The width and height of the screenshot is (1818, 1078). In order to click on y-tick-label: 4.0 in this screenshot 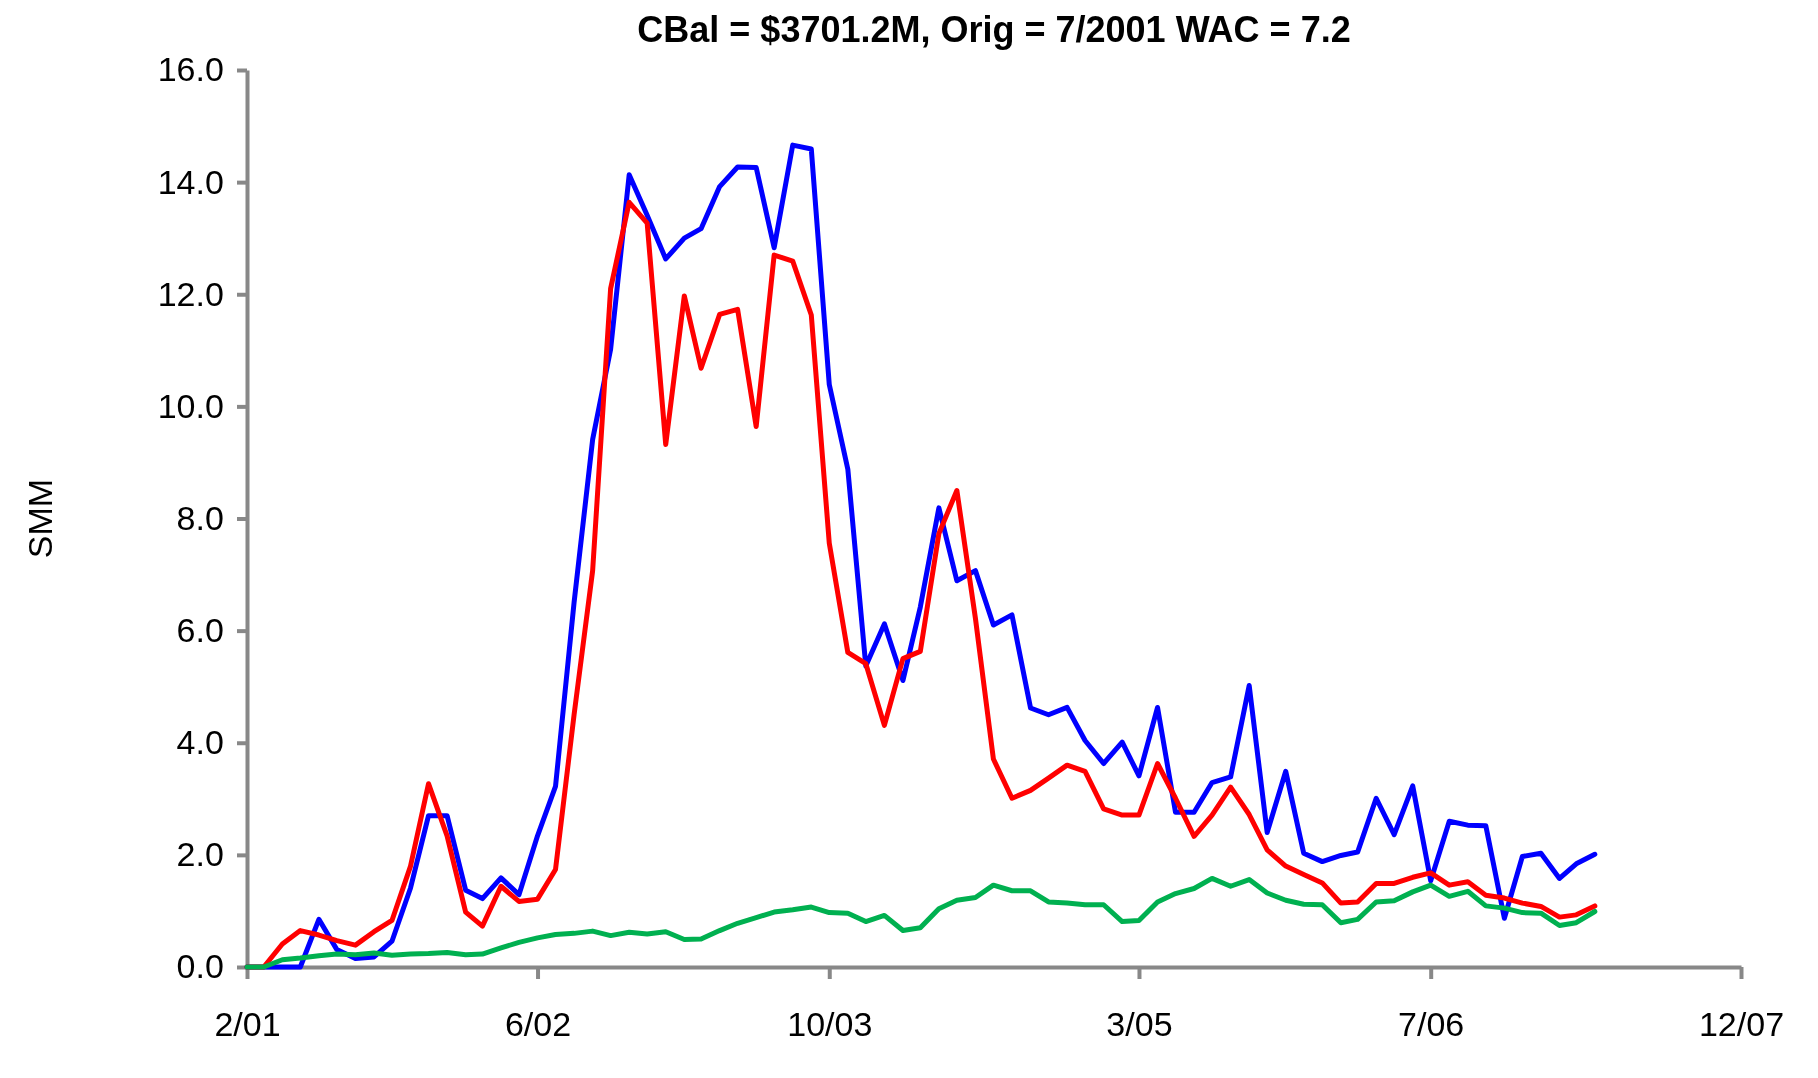, I will do `click(200, 742)`.